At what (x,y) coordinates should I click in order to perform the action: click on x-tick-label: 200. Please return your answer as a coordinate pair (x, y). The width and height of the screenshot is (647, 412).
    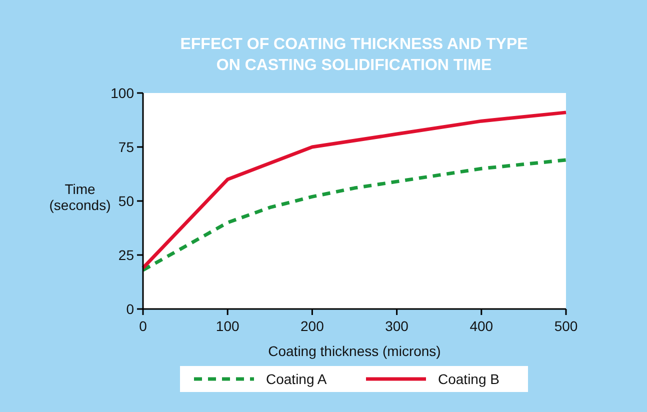
    Looking at the image, I should click on (312, 326).